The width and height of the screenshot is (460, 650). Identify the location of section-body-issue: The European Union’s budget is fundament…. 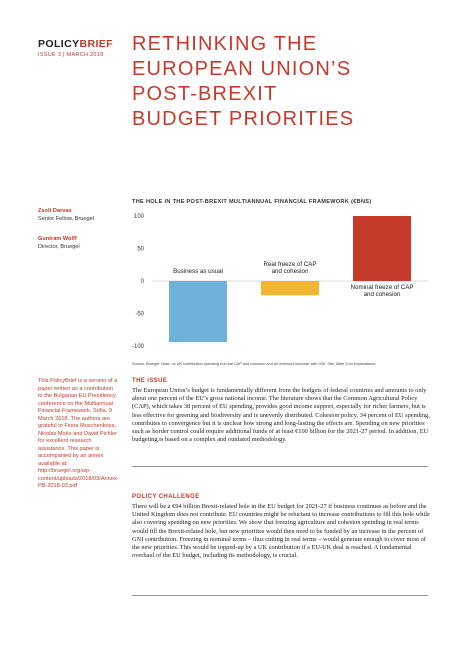
(281, 415).